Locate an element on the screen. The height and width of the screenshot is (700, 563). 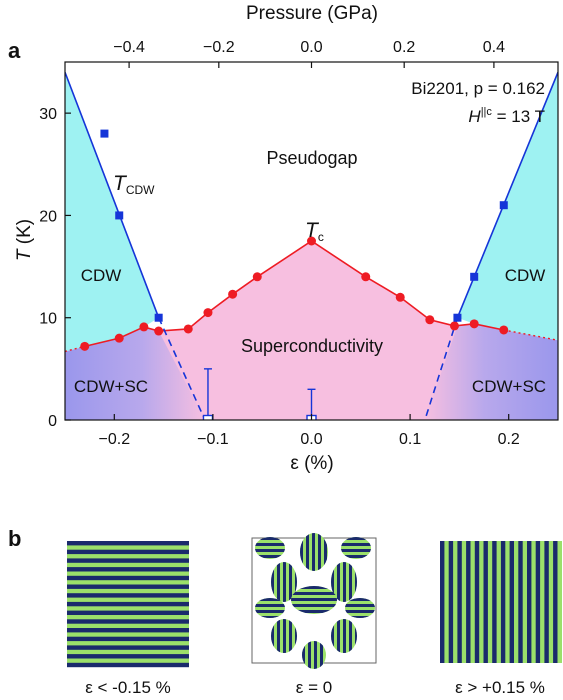
cdw-label-right: CDW is located at coordinates (525, 275).